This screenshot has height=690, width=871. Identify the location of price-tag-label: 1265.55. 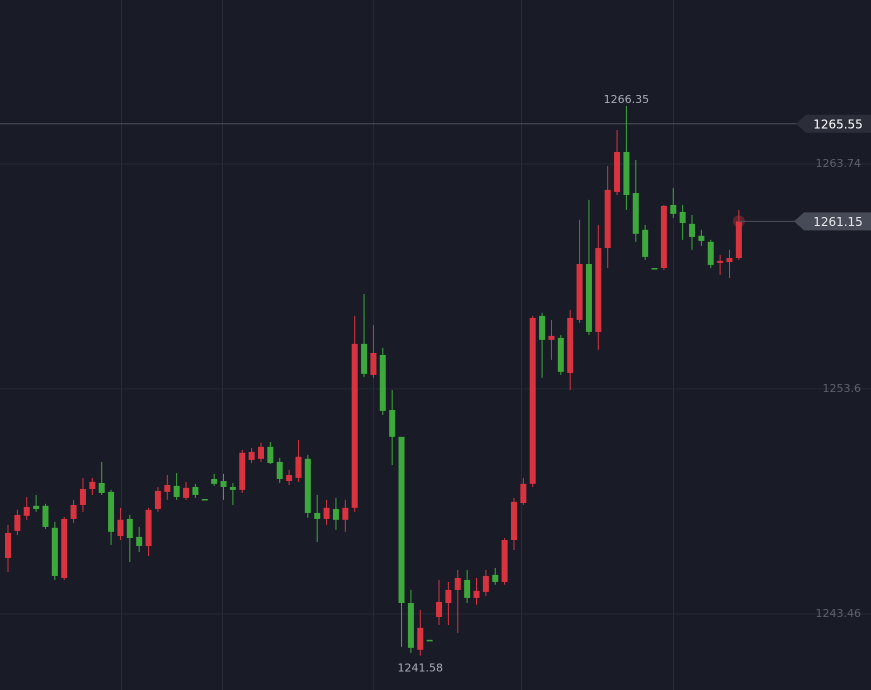
(838, 124).